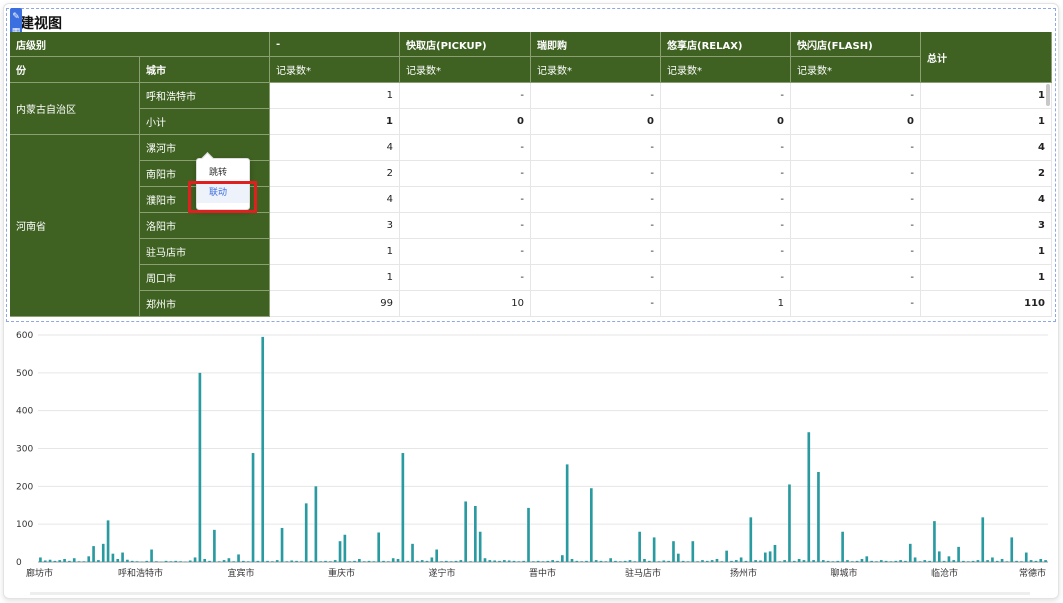  I want to click on chart-scrollbar, so click(530, 593).